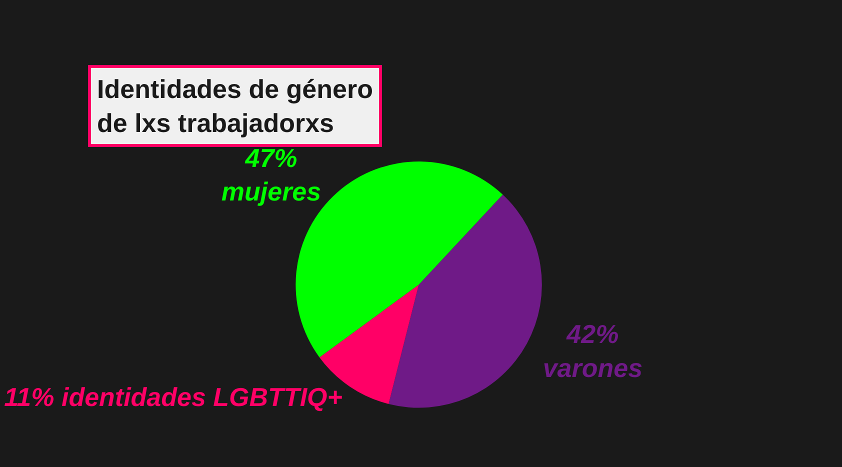 This screenshot has width=842, height=467. I want to click on slice-label: varones, so click(592, 367).